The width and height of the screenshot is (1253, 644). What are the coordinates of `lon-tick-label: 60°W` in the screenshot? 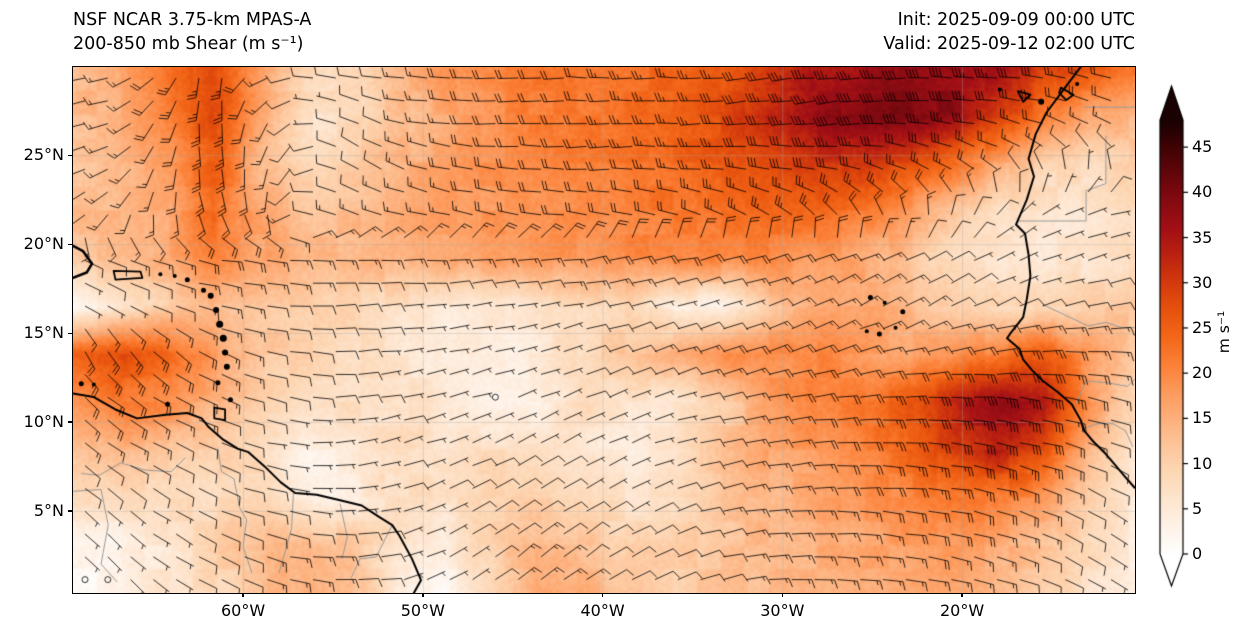 It's located at (243, 610).